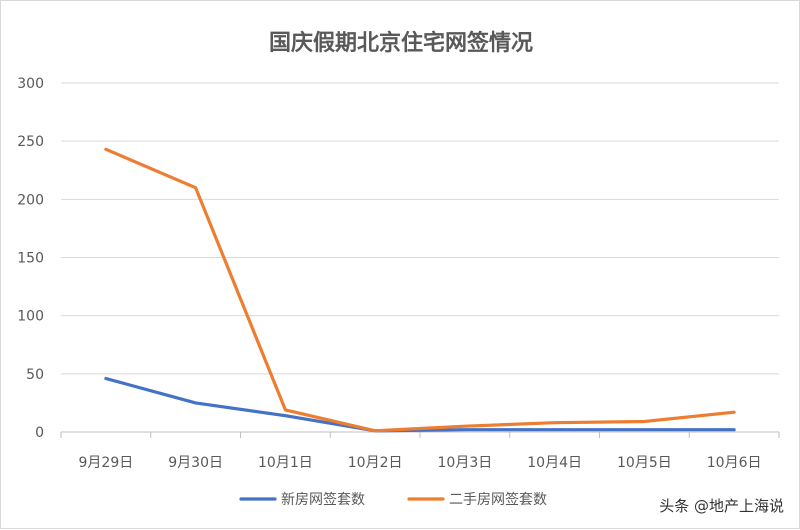 The image size is (800, 530). What do you see at coordinates (393, 499) in the screenshot?
I see `legend: 新房网签套数 二手房网签套数` at bounding box center [393, 499].